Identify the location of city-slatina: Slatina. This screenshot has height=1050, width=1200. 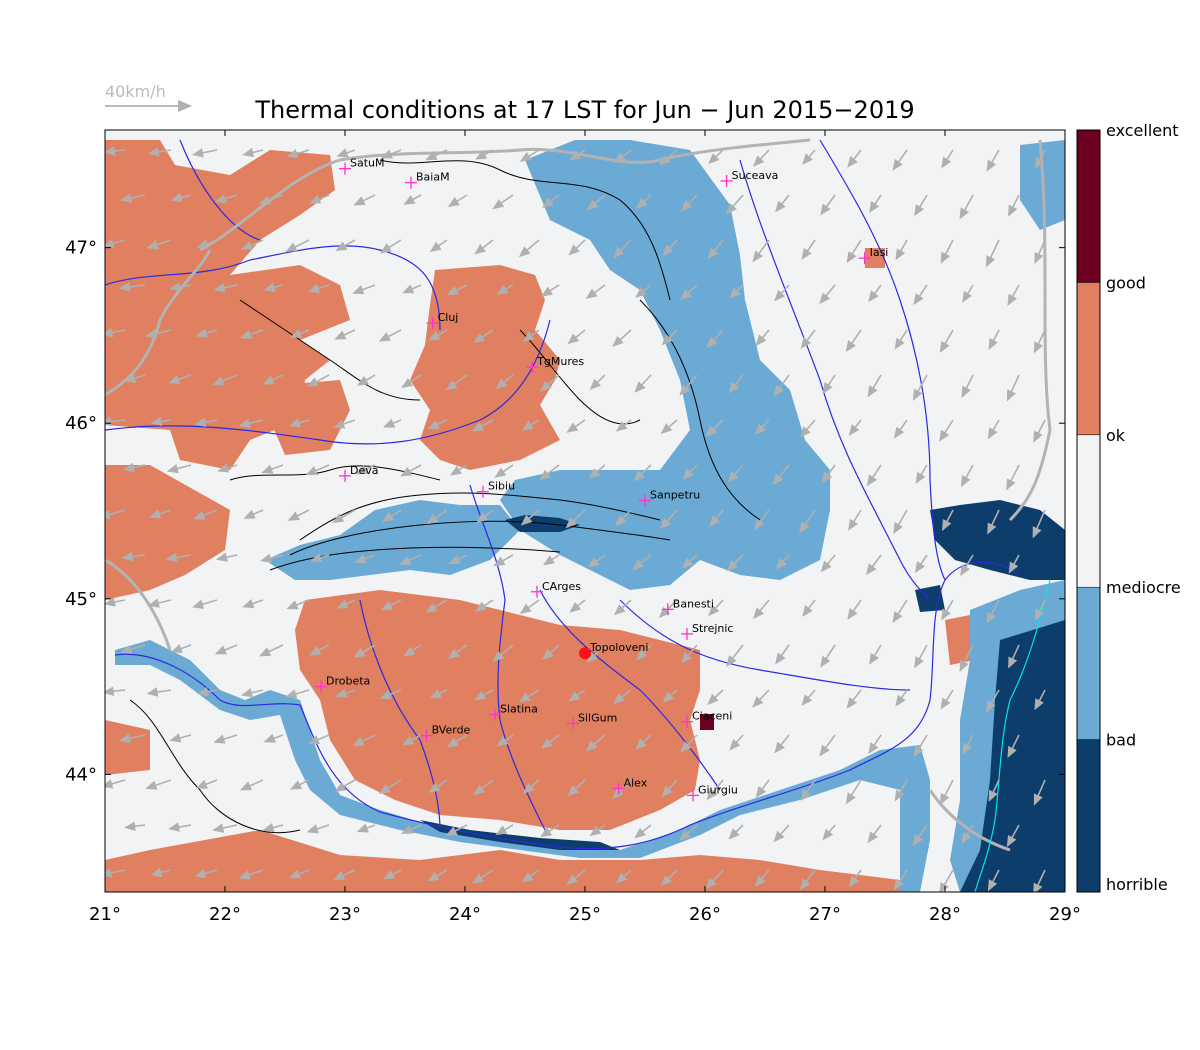
(513, 712).